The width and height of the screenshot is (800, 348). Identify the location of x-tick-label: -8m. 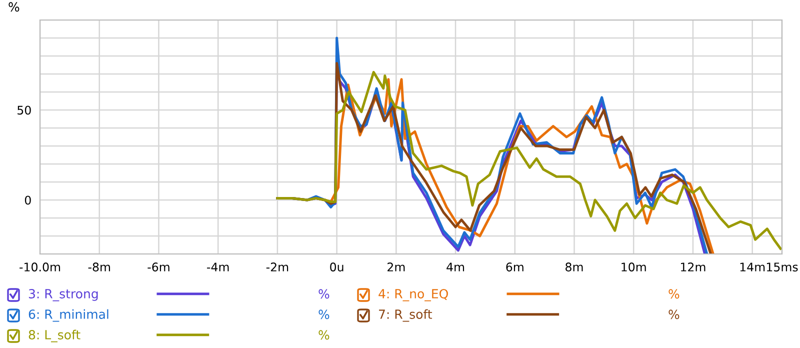
(99, 267).